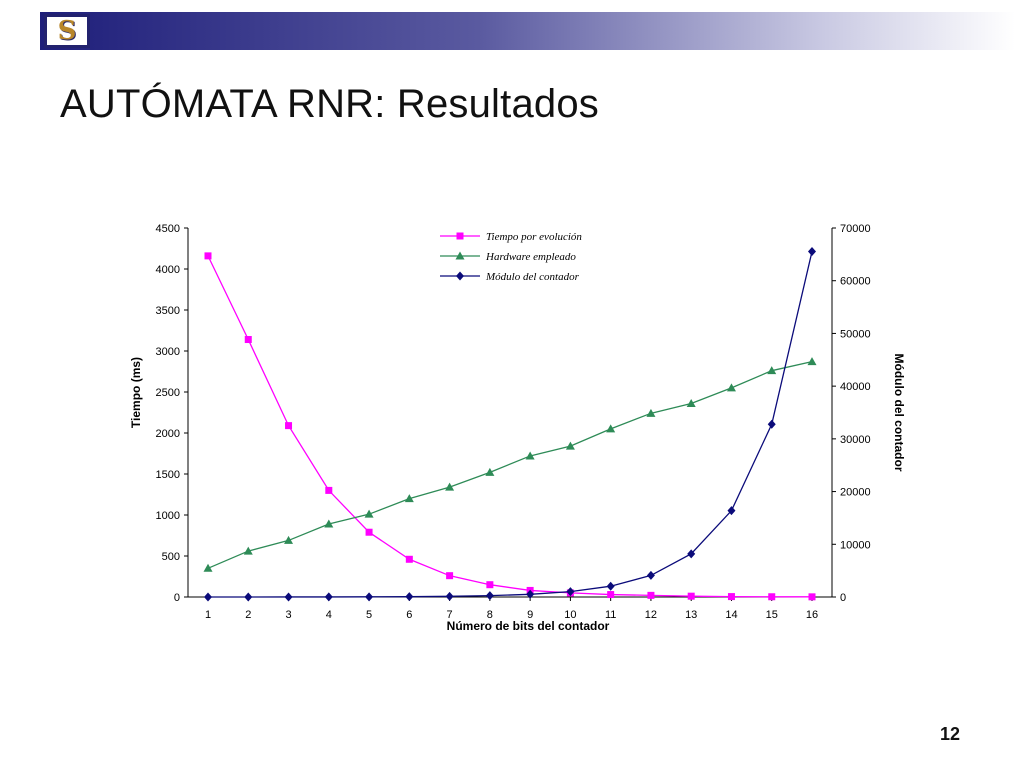 The height and width of the screenshot is (768, 1024). Describe the element at coordinates (532, 277) in the screenshot. I see `legend-label: Módulo del contador` at that location.